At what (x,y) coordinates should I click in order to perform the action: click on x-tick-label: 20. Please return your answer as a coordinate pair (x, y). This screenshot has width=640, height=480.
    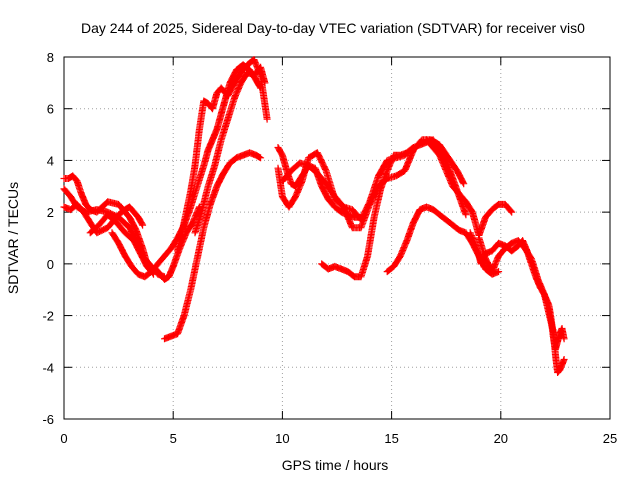
    Looking at the image, I should click on (501, 438).